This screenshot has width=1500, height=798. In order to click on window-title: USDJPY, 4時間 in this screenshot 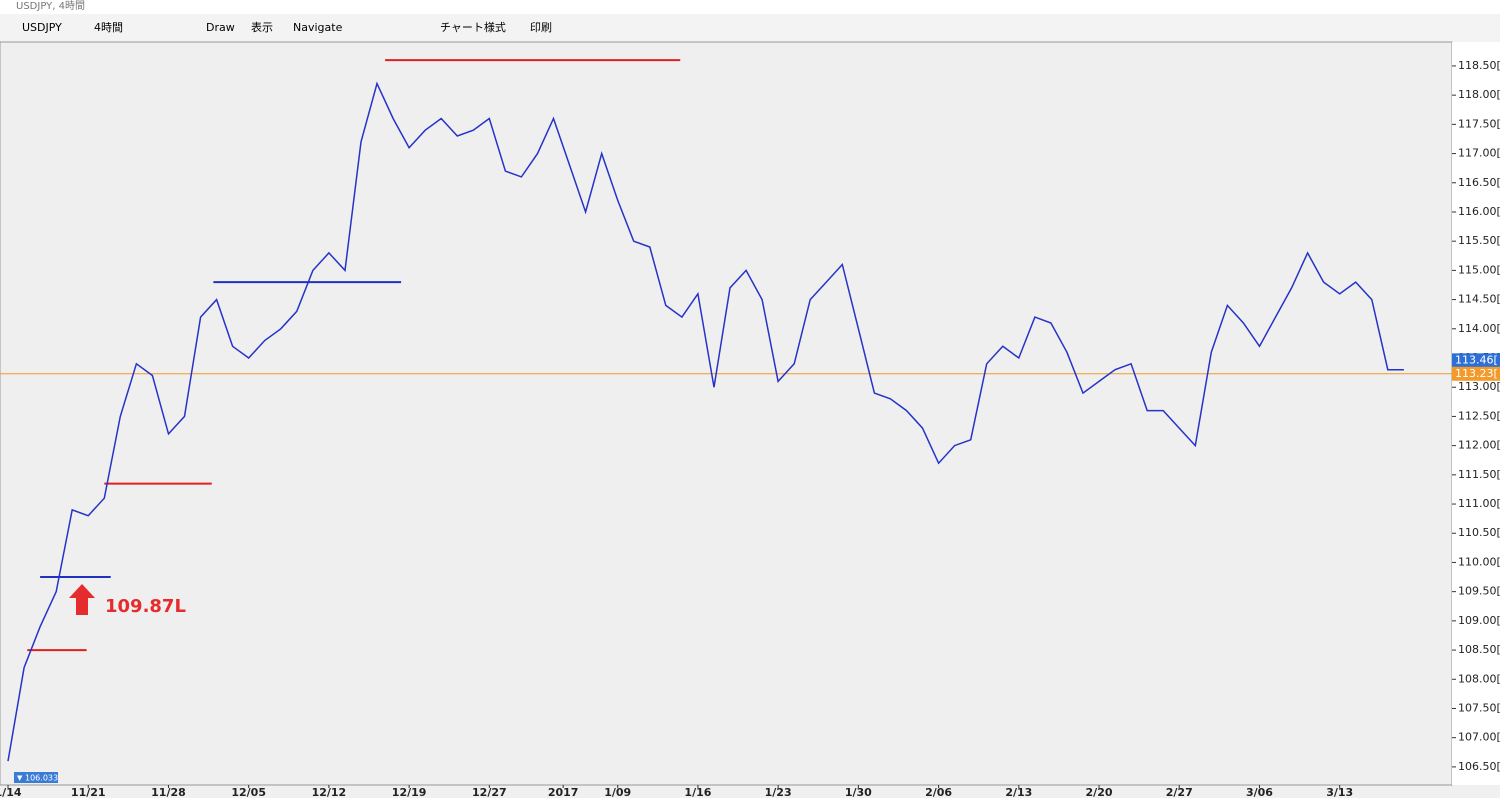, I will do `click(50, 6)`.